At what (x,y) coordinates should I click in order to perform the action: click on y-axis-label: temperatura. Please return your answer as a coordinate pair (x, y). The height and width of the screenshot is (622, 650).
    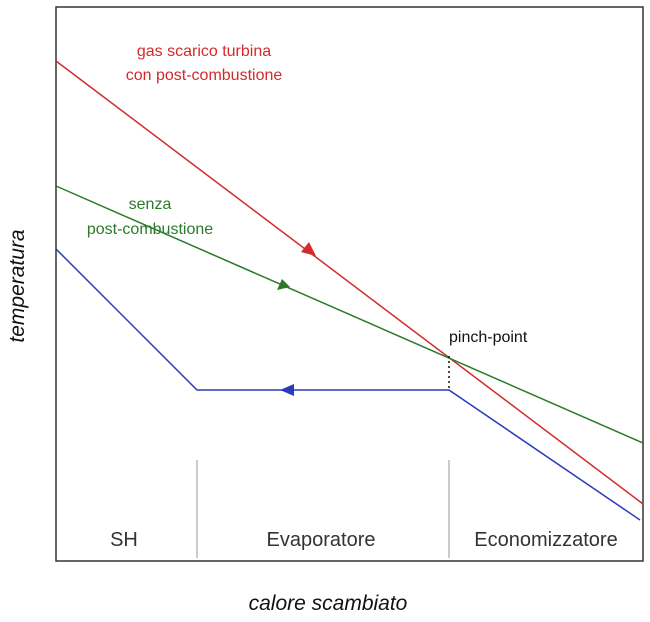
    Looking at the image, I should click on (17, 285).